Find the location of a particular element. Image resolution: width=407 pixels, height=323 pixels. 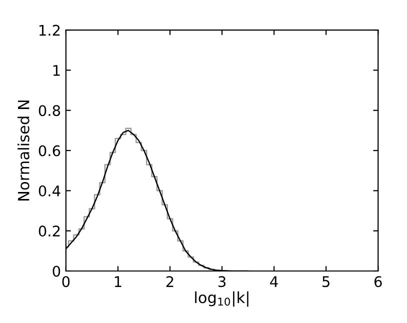

y-axis-title: Normalised N is located at coordinates (24, 150).